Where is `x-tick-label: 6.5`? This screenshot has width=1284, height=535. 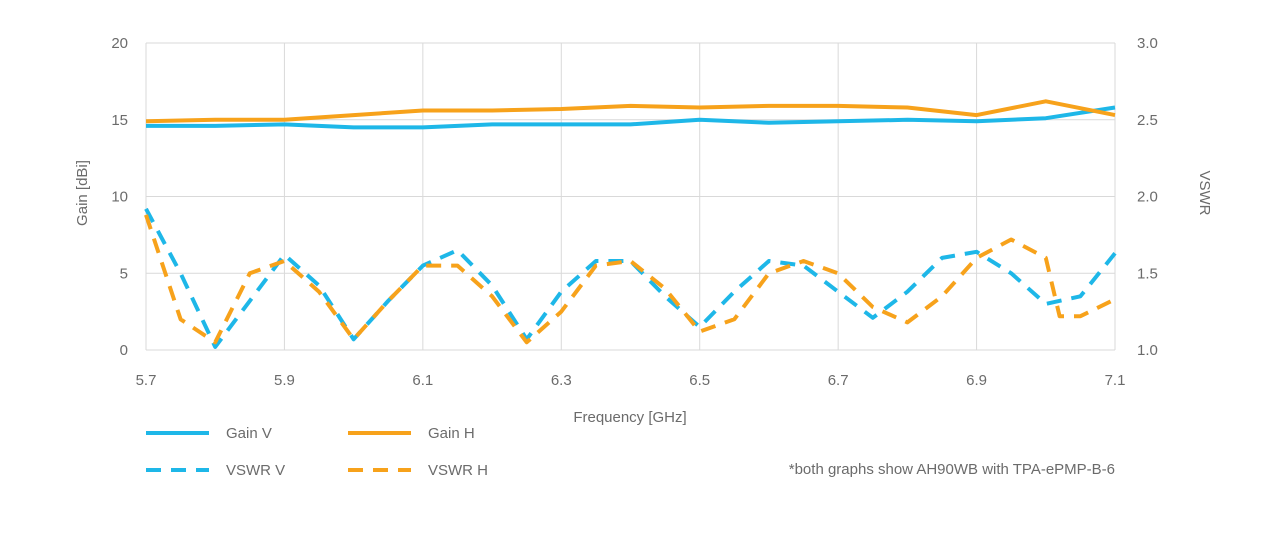
x-tick-label: 6.5 is located at coordinates (699, 380).